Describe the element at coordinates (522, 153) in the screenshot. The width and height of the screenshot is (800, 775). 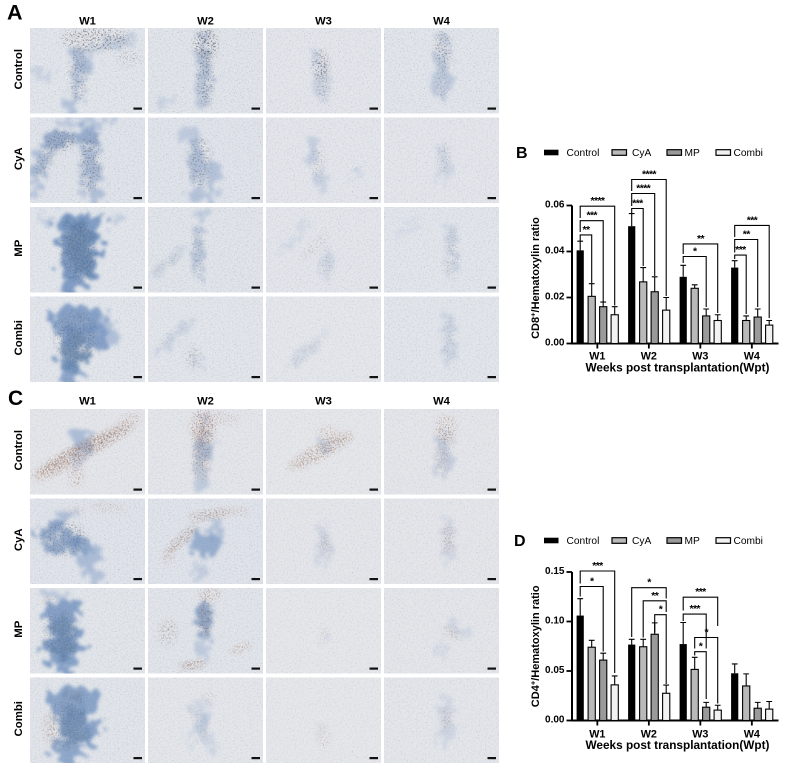
I see `svg-text: B` at that location.